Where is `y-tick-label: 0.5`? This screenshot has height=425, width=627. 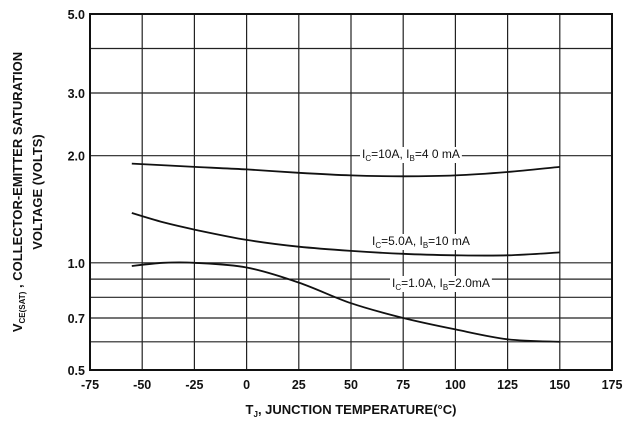
y-tick-label: 0.5 is located at coordinates (76, 371).